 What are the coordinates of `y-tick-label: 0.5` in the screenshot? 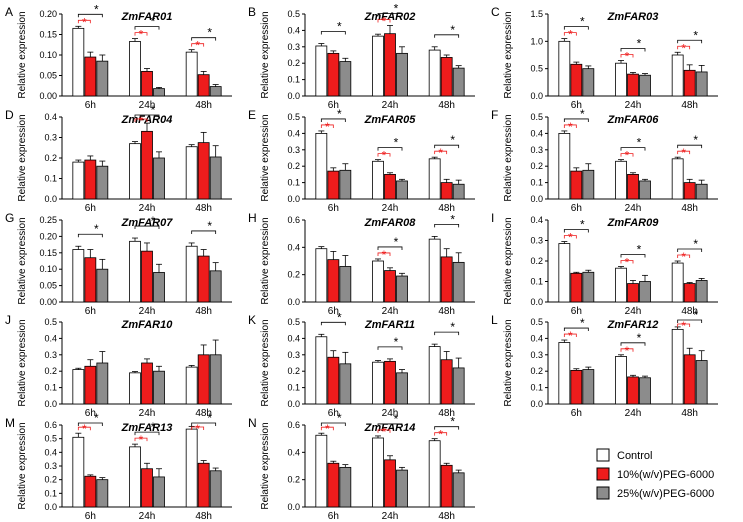 It's located at (536, 322).